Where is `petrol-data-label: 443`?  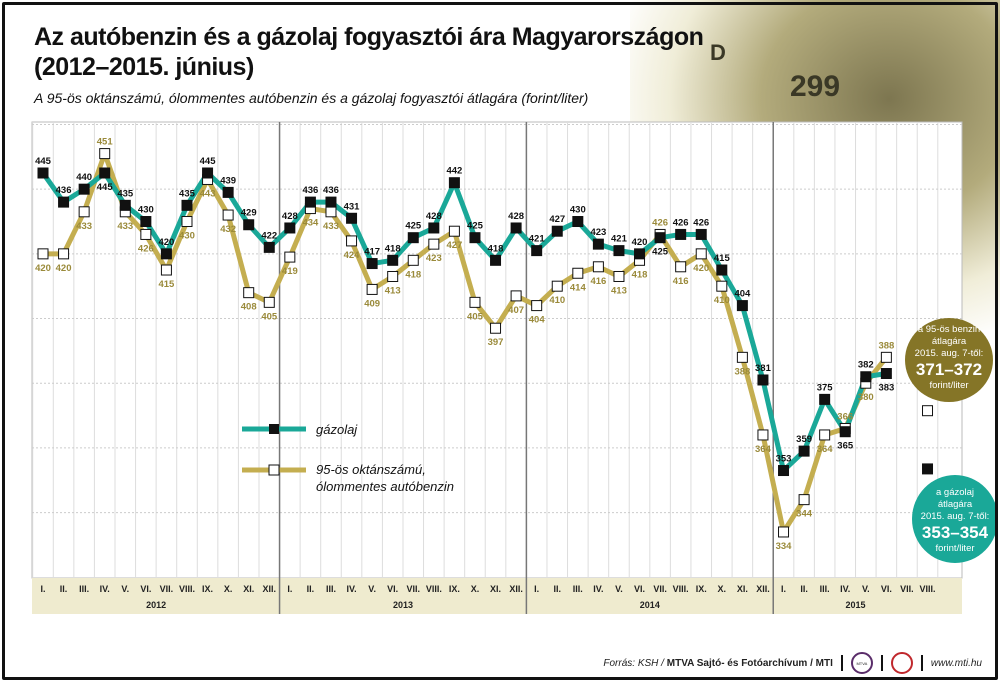
petrol-data-label: 443 is located at coordinates (208, 193).